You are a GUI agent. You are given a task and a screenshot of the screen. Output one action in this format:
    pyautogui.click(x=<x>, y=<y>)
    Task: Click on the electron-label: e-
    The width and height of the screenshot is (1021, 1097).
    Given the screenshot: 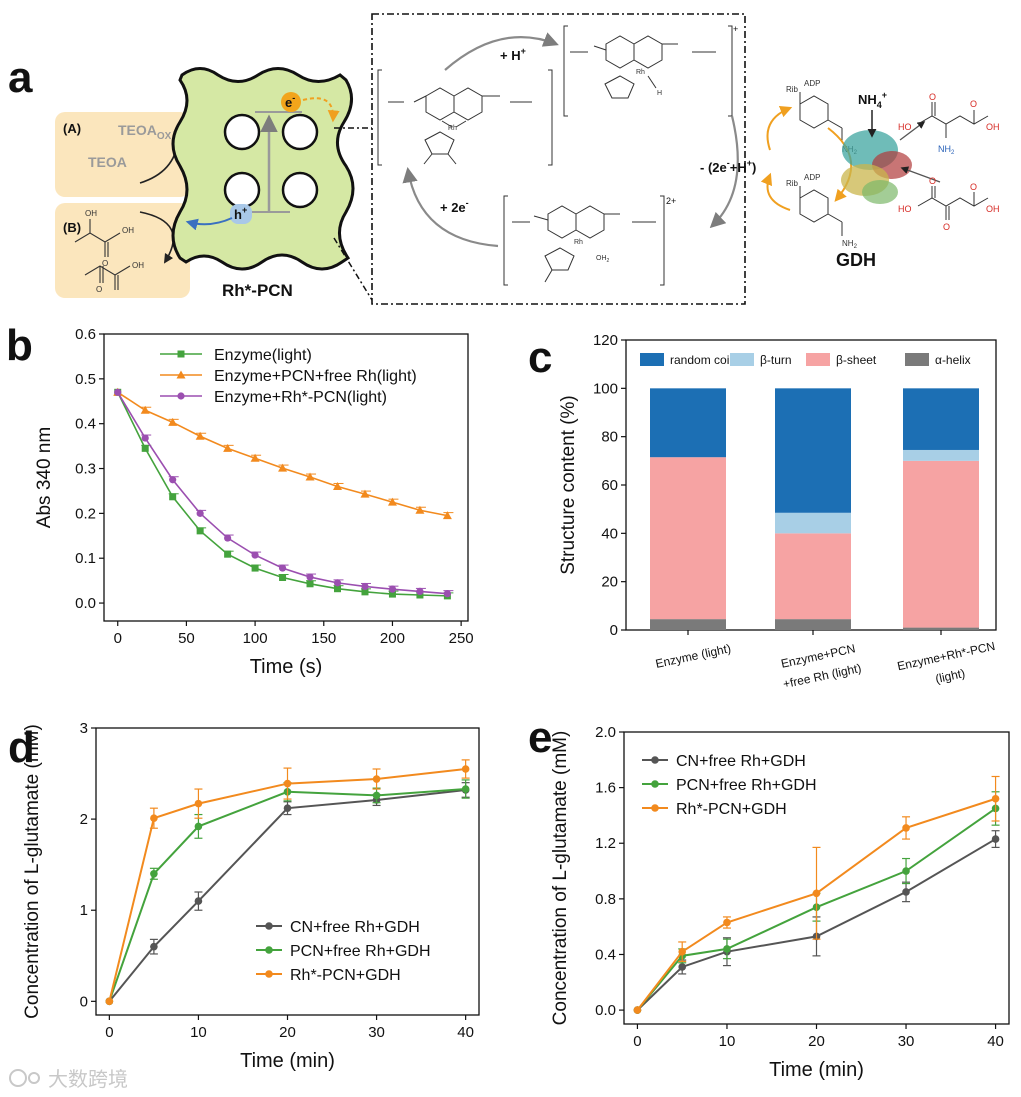 What is the action you would take?
    pyautogui.click(x=290, y=101)
    